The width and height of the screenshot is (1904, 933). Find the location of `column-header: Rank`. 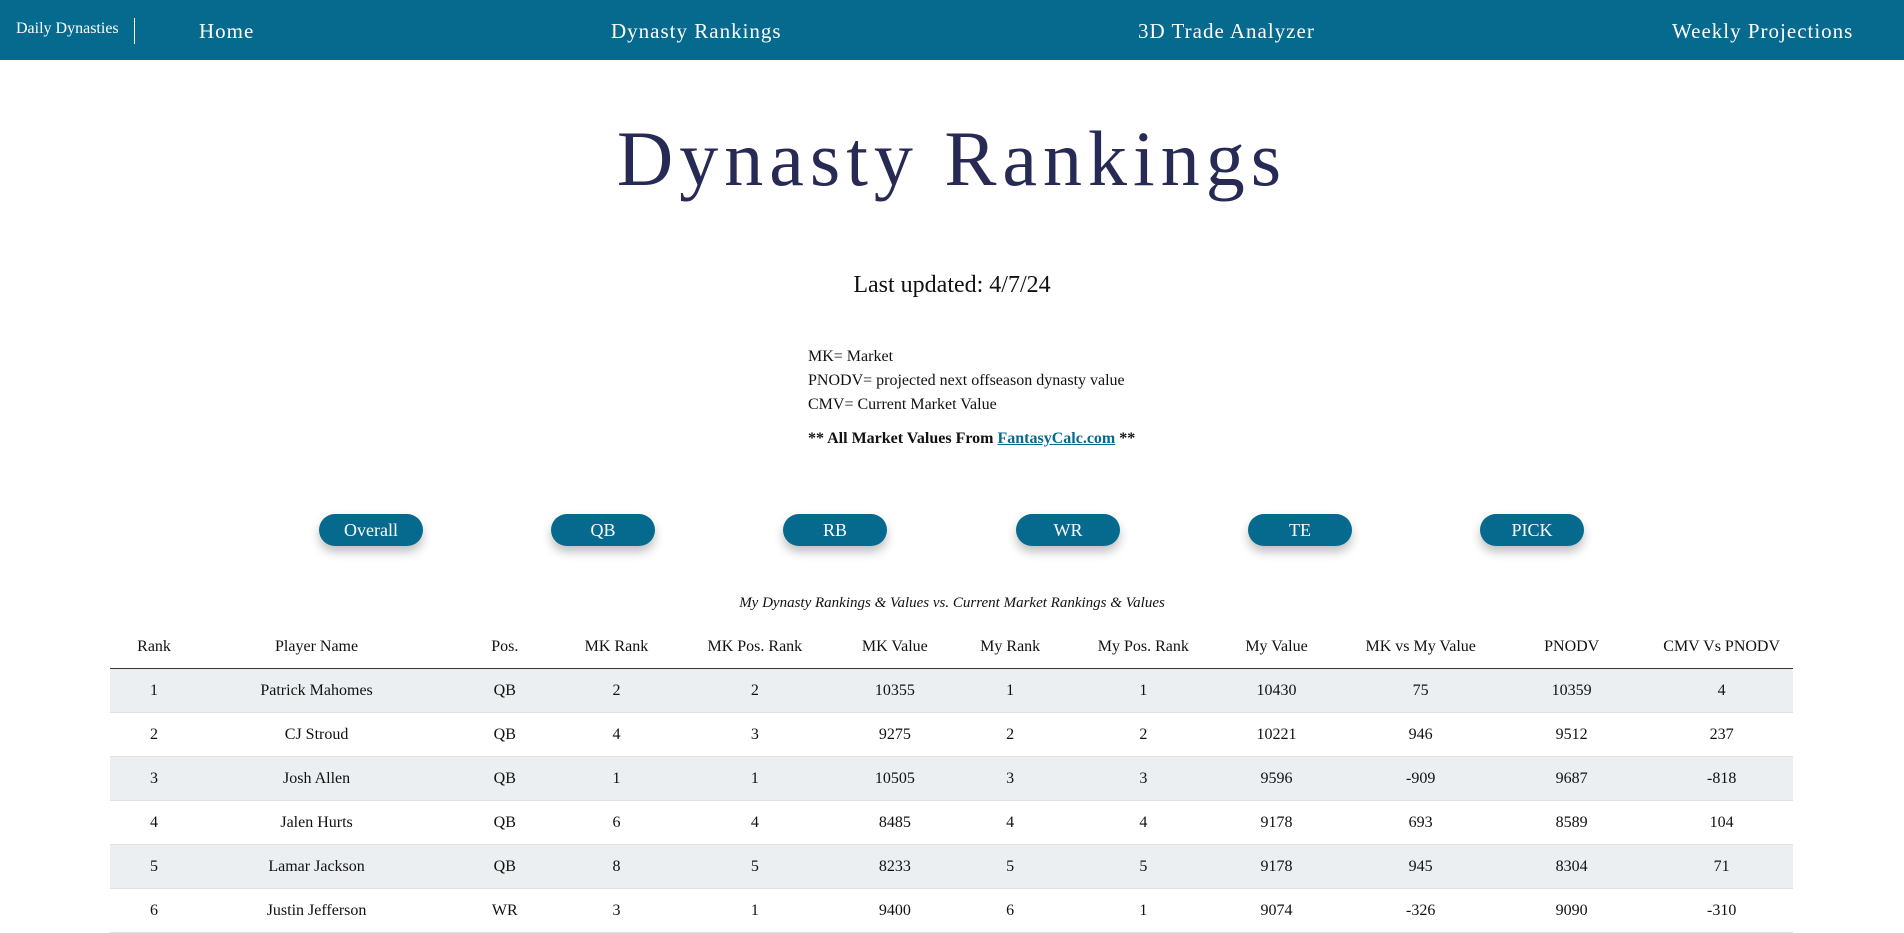

column-header: Rank is located at coordinates (154, 647).